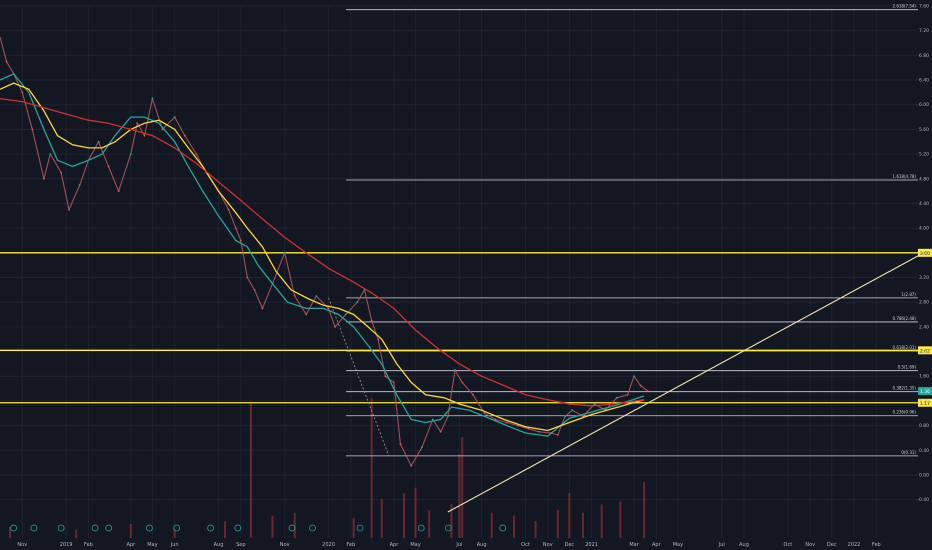  What do you see at coordinates (924, 327) in the screenshot?
I see `y-tick-label-13: 2.40` at bounding box center [924, 327].